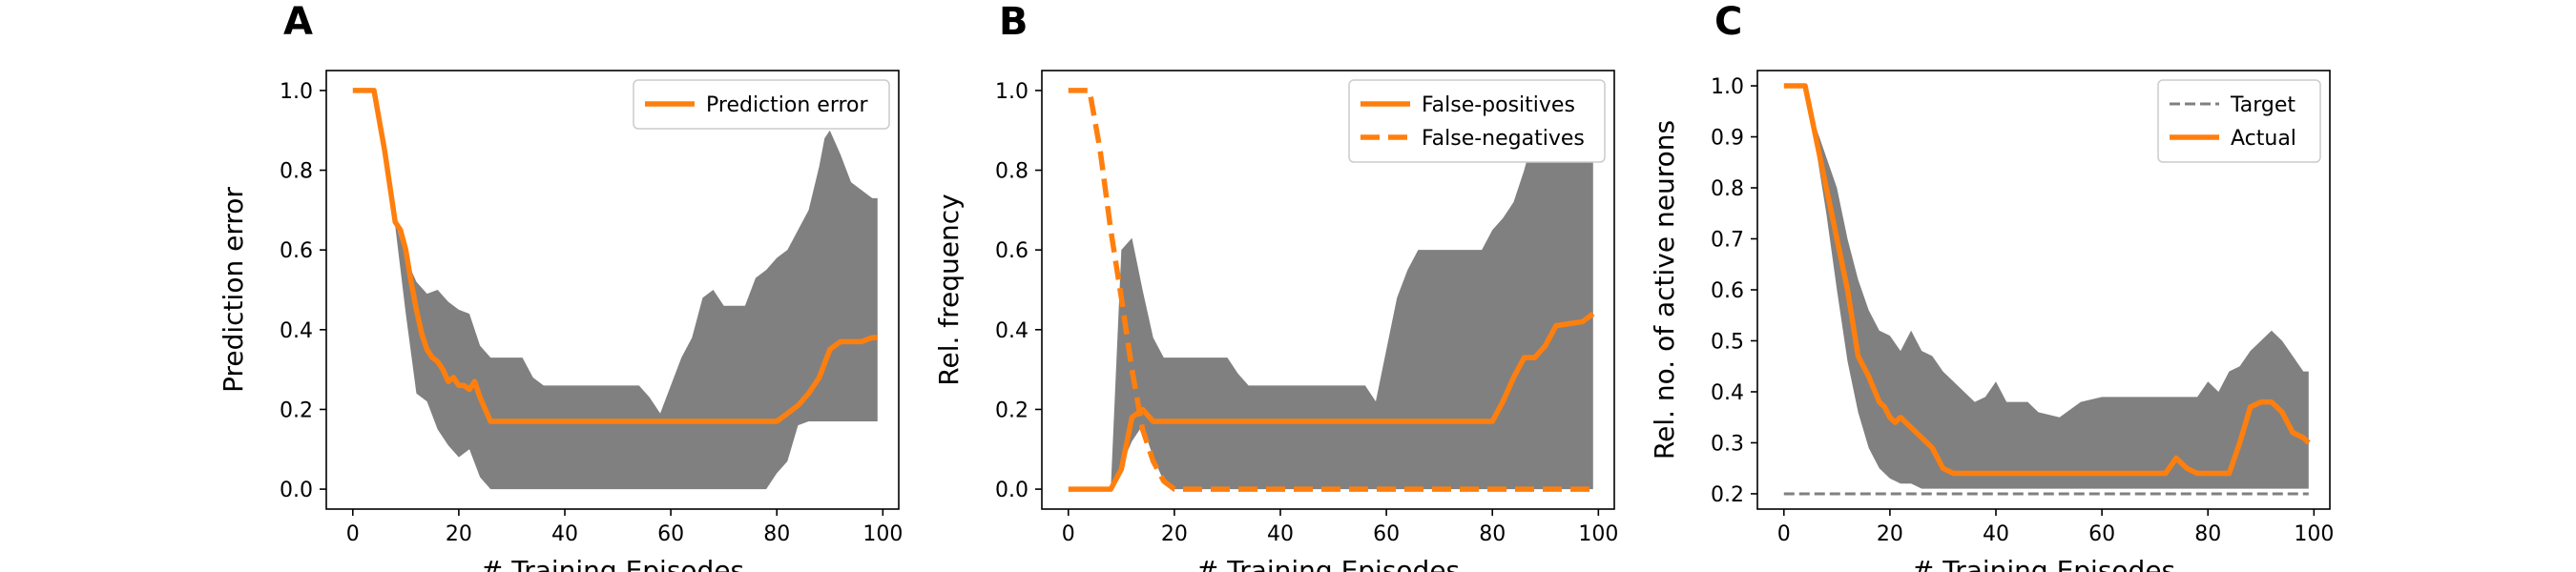  What do you see at coordinates (1727, 342) in the screenshot?
I see `y-tick-label: 0.5` at bounding box center [1727, 342].